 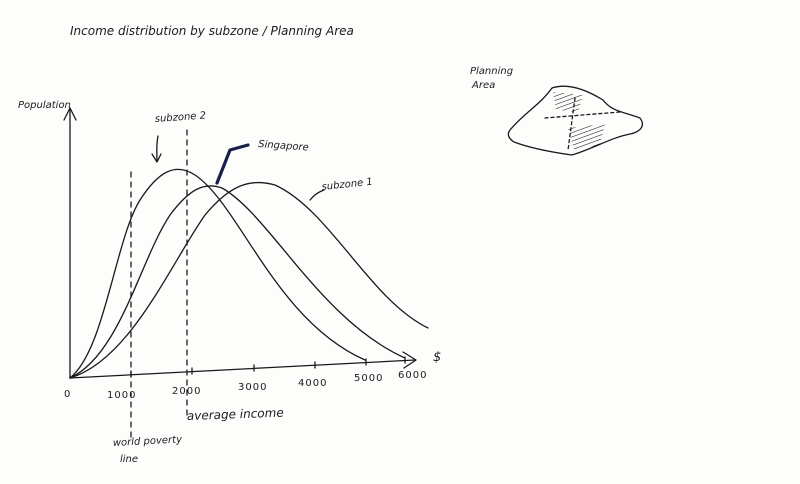 What do you see at coordinates (235, 414) in the screenshot?
I see `label-average-income: average income` at bounding box center [235, 414].